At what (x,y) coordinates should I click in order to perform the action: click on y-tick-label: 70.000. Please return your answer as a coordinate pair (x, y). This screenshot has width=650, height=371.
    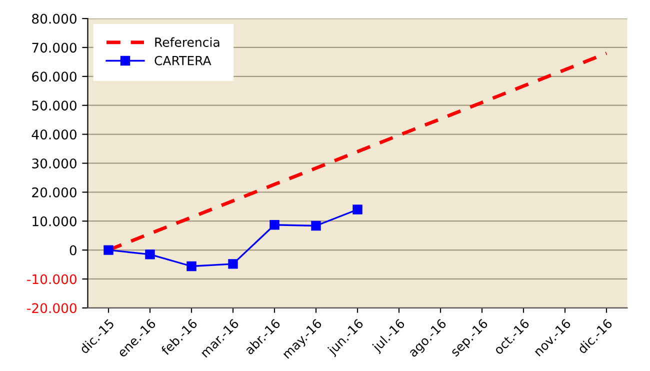
    Looking at the image, I should click on (54, 47).